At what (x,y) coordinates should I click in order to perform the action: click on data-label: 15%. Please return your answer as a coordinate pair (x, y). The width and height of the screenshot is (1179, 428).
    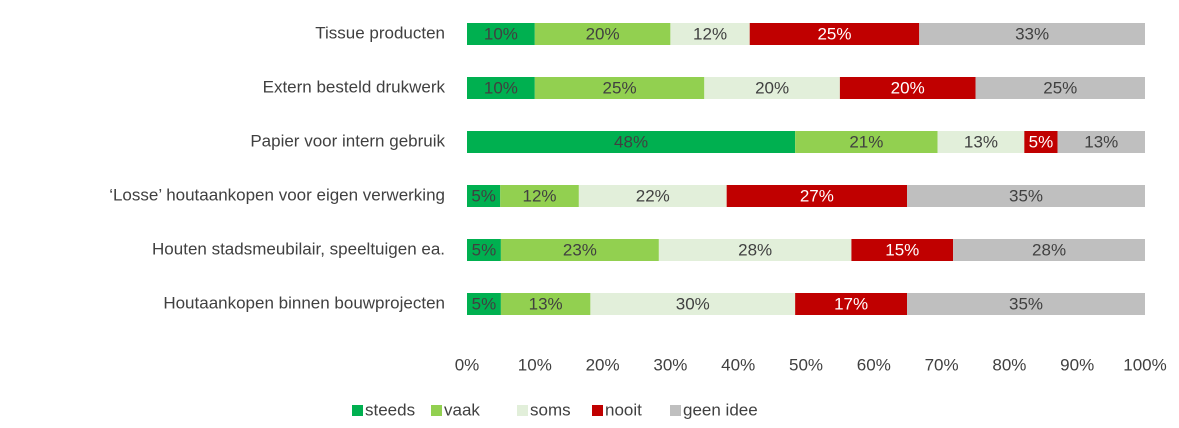
    Looking at the image, I should click on (902, 249).